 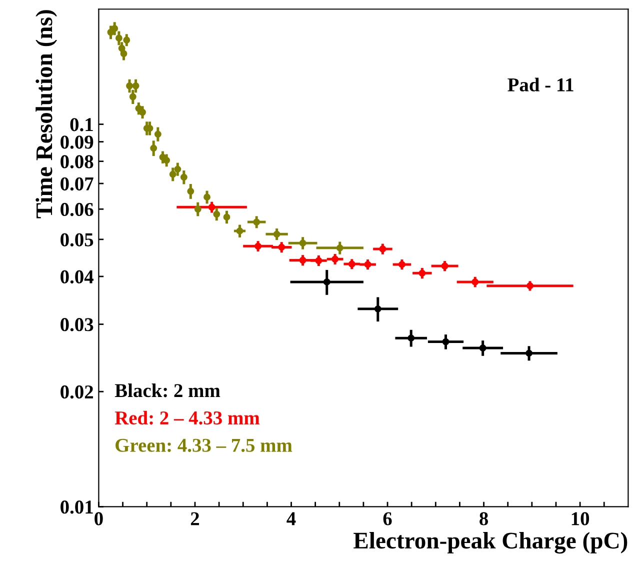 What do you see at coordinates (77, 161) in the screenshot?
I see `y-tick-label: 0.08` at bounding box center [77, 161].